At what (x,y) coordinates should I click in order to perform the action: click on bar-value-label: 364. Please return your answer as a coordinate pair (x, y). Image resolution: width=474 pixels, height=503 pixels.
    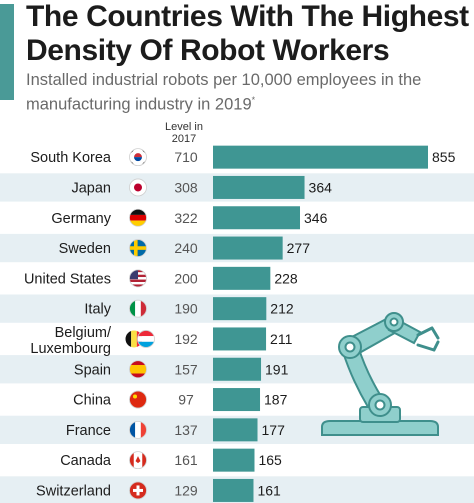
    Looking at the image, I should click on (321, 187).